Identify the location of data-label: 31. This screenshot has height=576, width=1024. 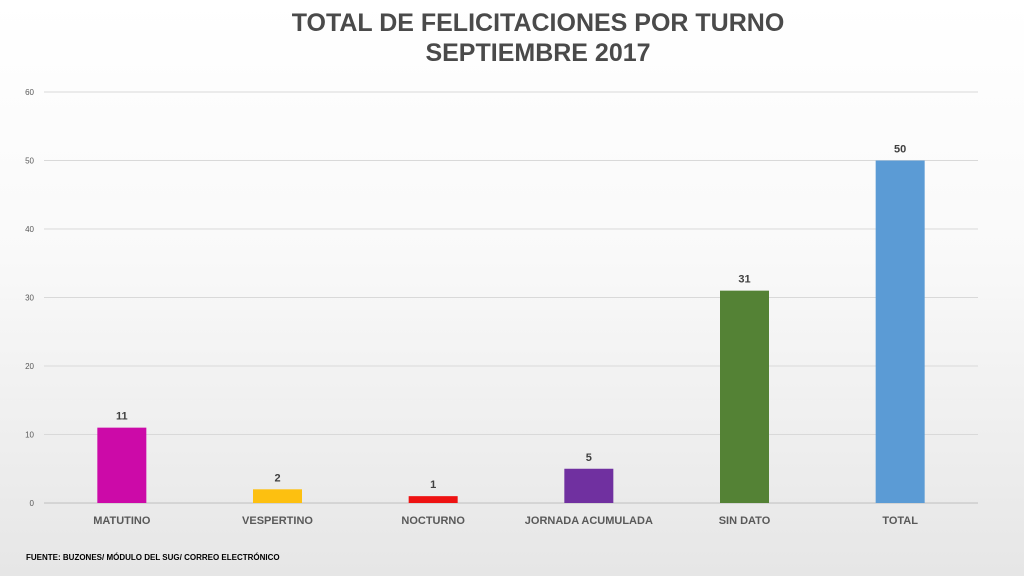
(744, 280).